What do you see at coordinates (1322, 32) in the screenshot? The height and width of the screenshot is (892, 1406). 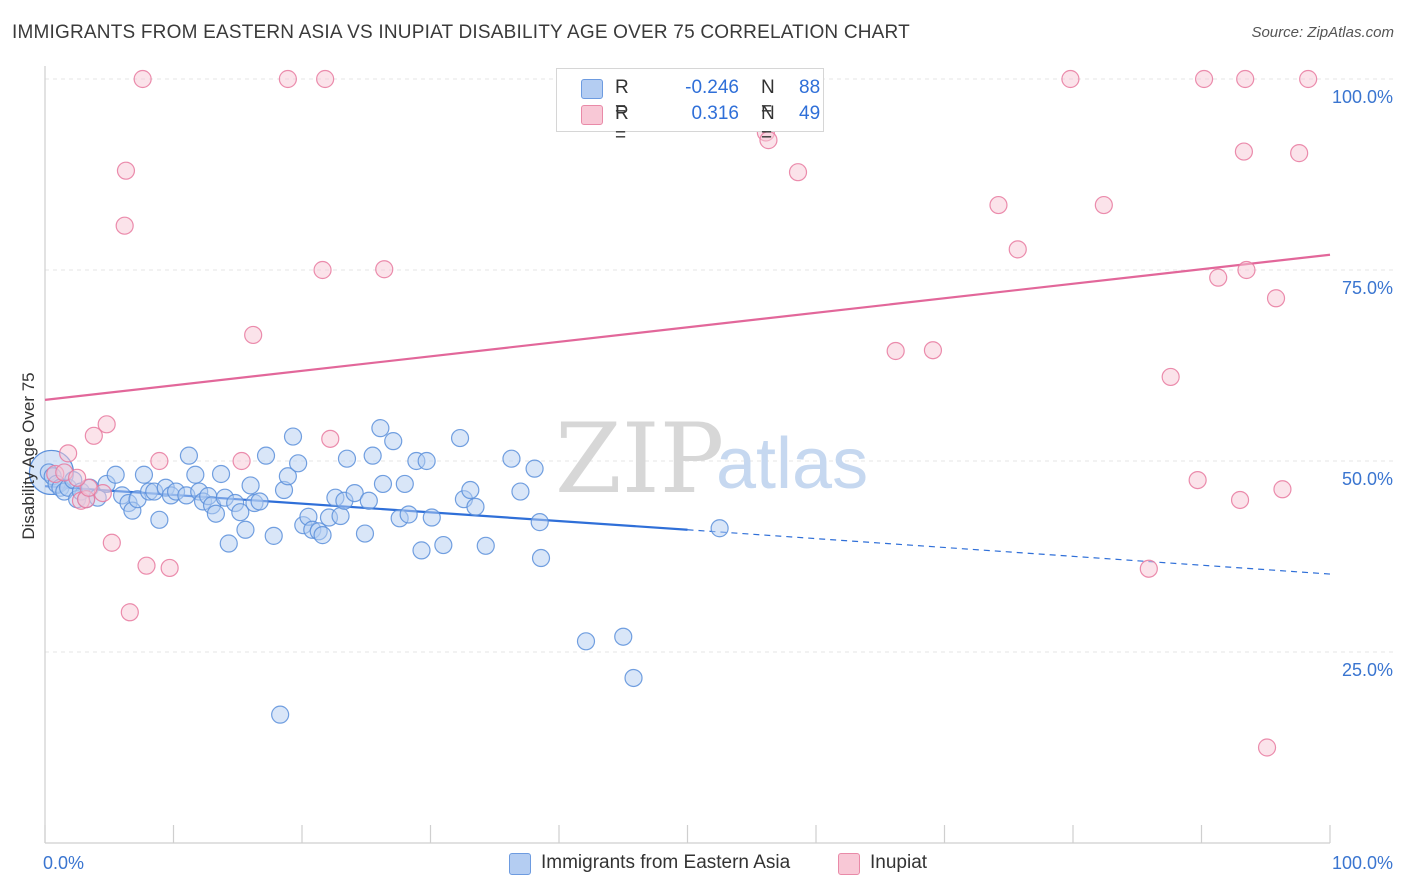 I see `chart-source: Source: ZipAtlas.com` at bounding box center [1322, 32].